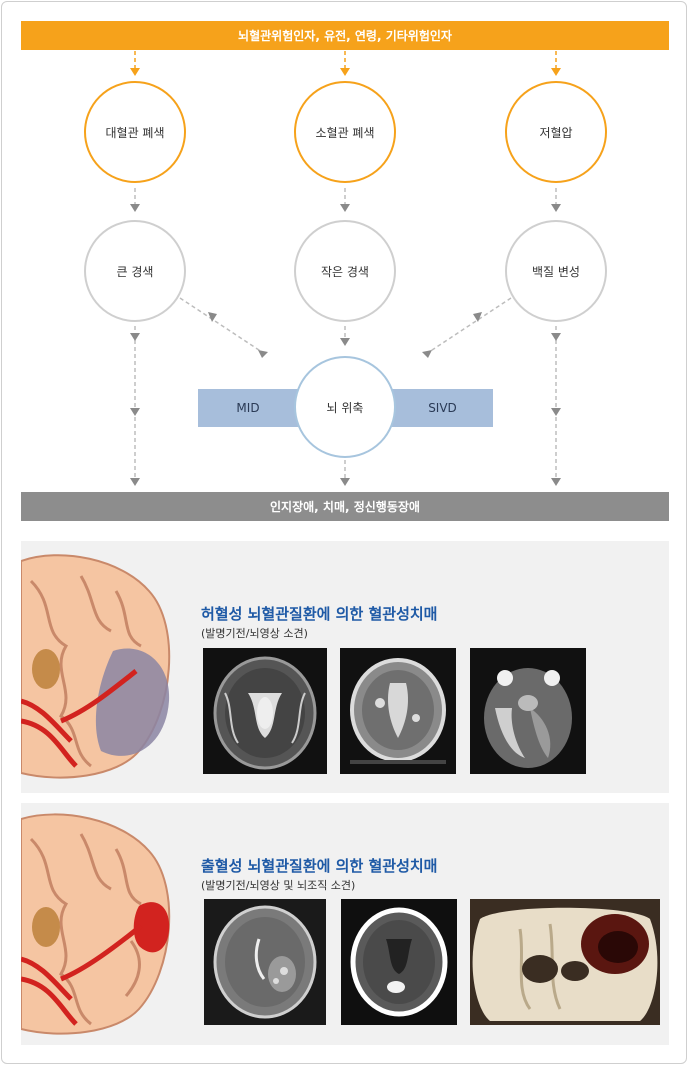 Image resolution: width=690 pixels, height=1067 pixels. What do you see at coordinates (96, 924) in the screenshot?
I see `brain-illustration-hemorrhagic` at bounding box center [96, 924].